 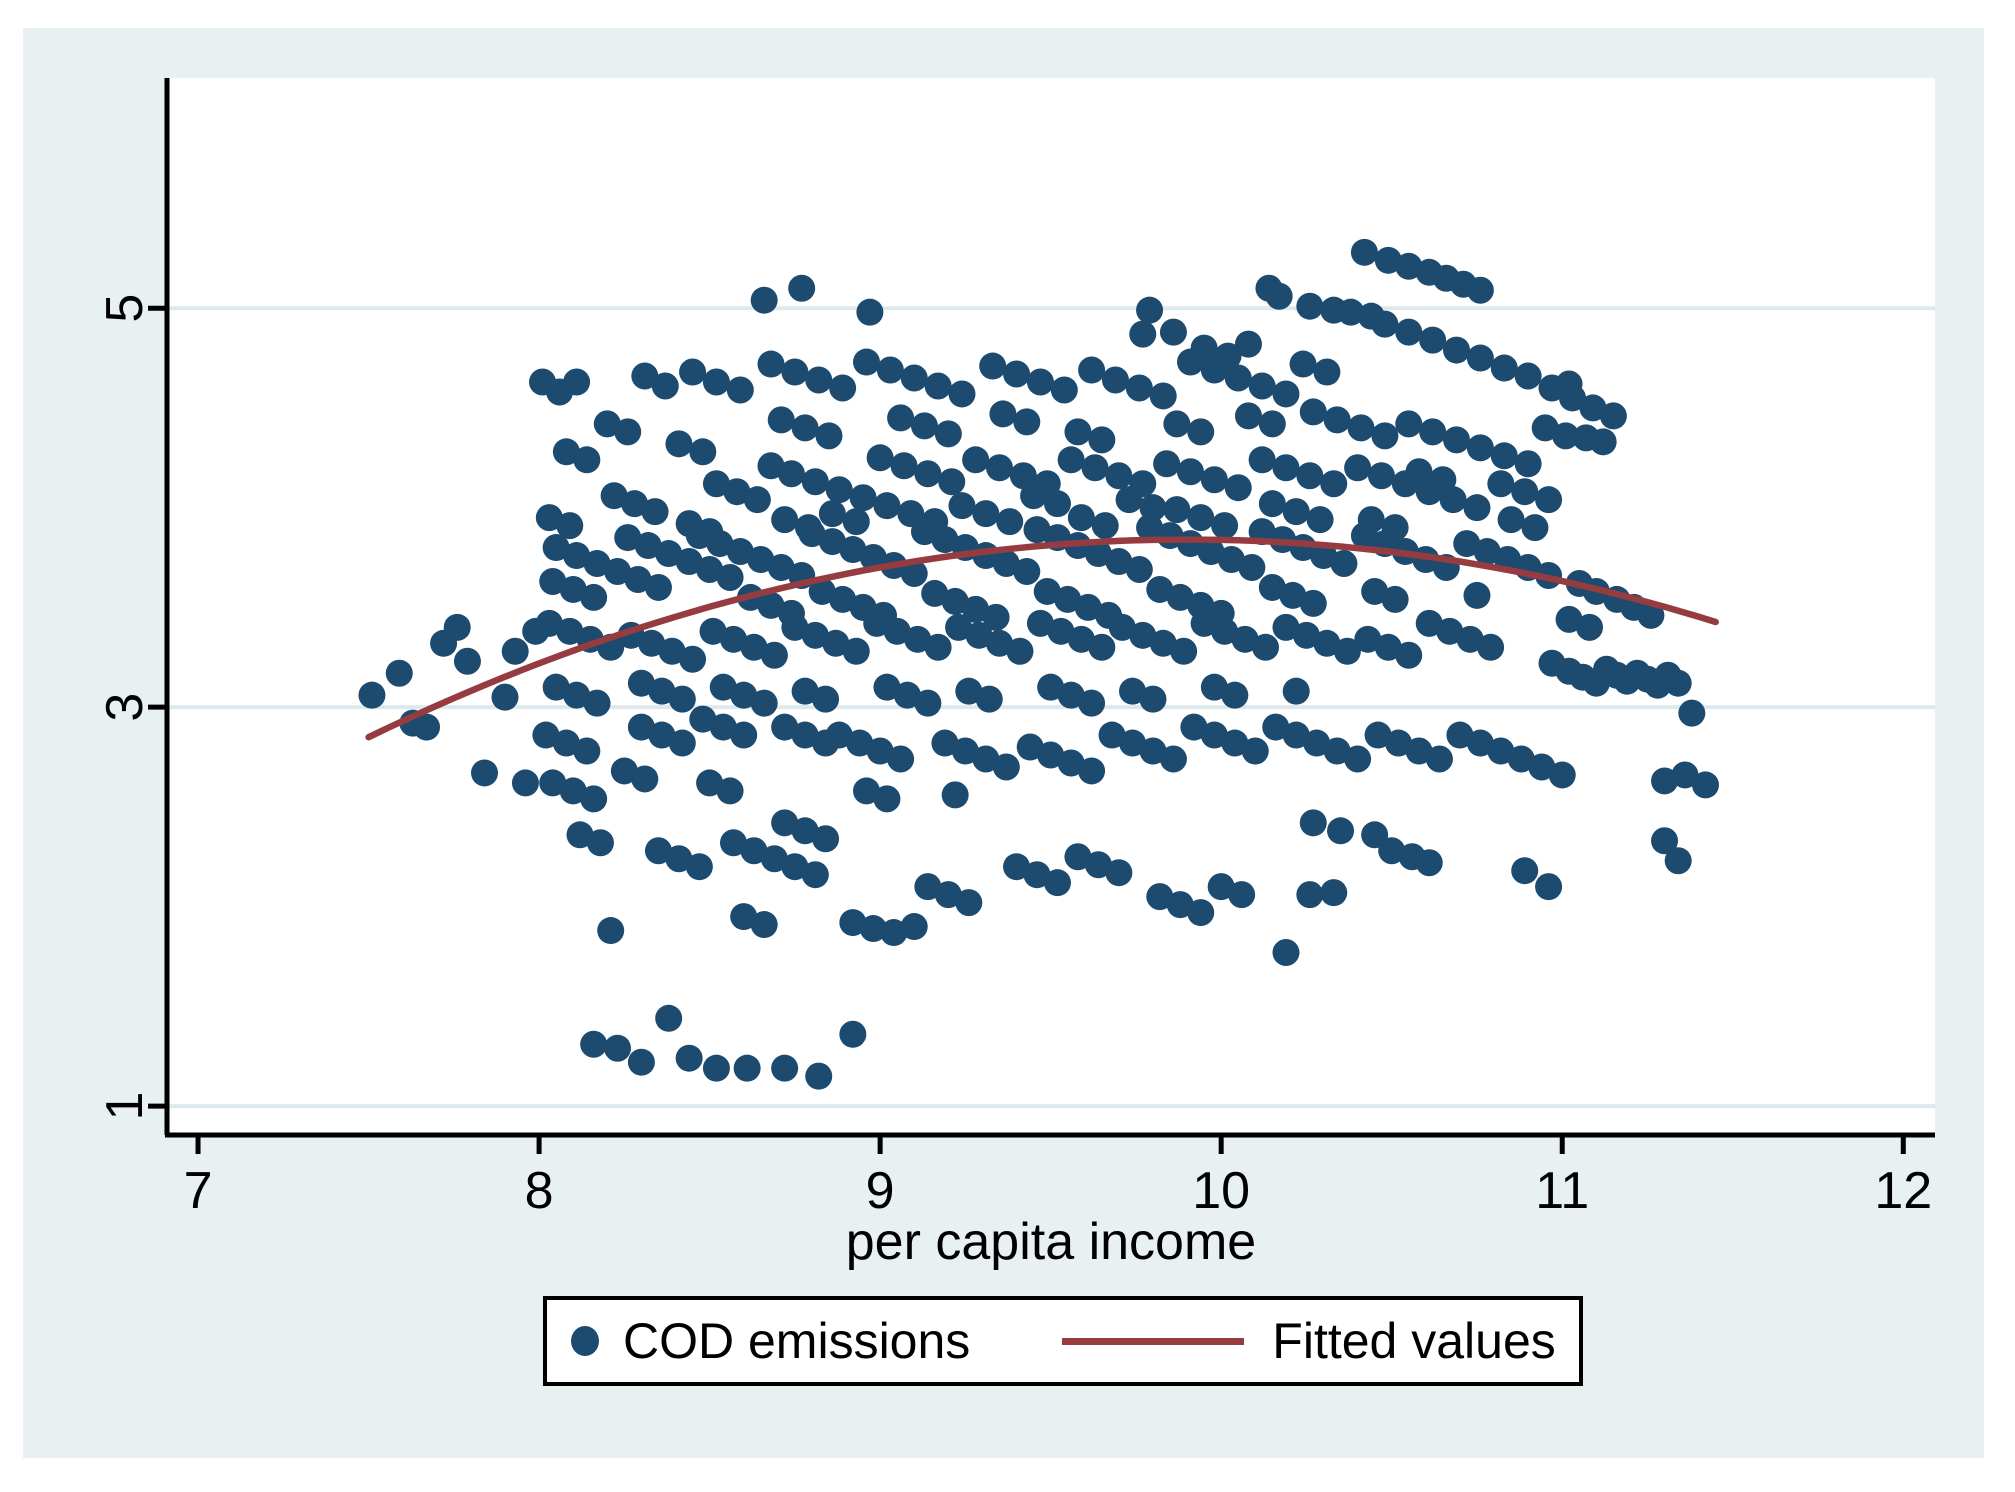 What do you see at coordinates (880, 1191) in the screenshot?
I see `svg-text: 9` at bounding box center [880, 1191].